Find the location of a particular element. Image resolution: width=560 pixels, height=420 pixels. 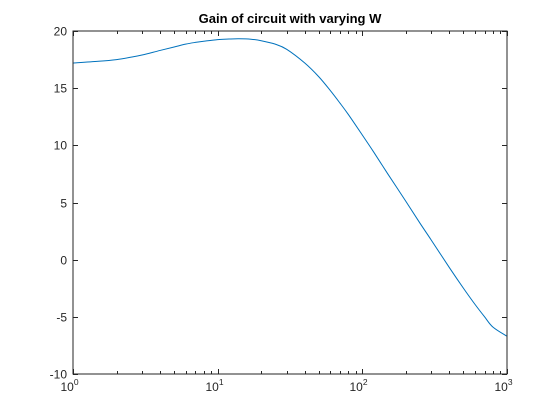

x-tick-label: 10¹ is located at coordinates (214, 385).